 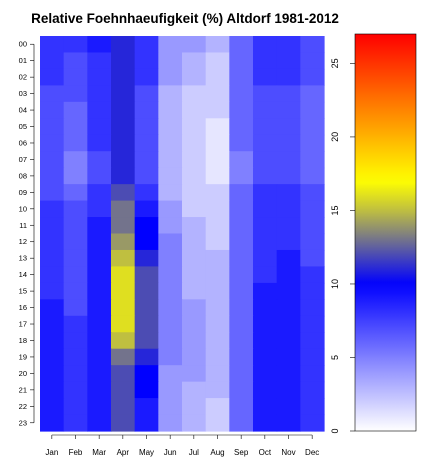 What do you see at coordinates (23, 77) in the screenshot?
I see `y-tick-label: 02` at bounding box center [23, 77].